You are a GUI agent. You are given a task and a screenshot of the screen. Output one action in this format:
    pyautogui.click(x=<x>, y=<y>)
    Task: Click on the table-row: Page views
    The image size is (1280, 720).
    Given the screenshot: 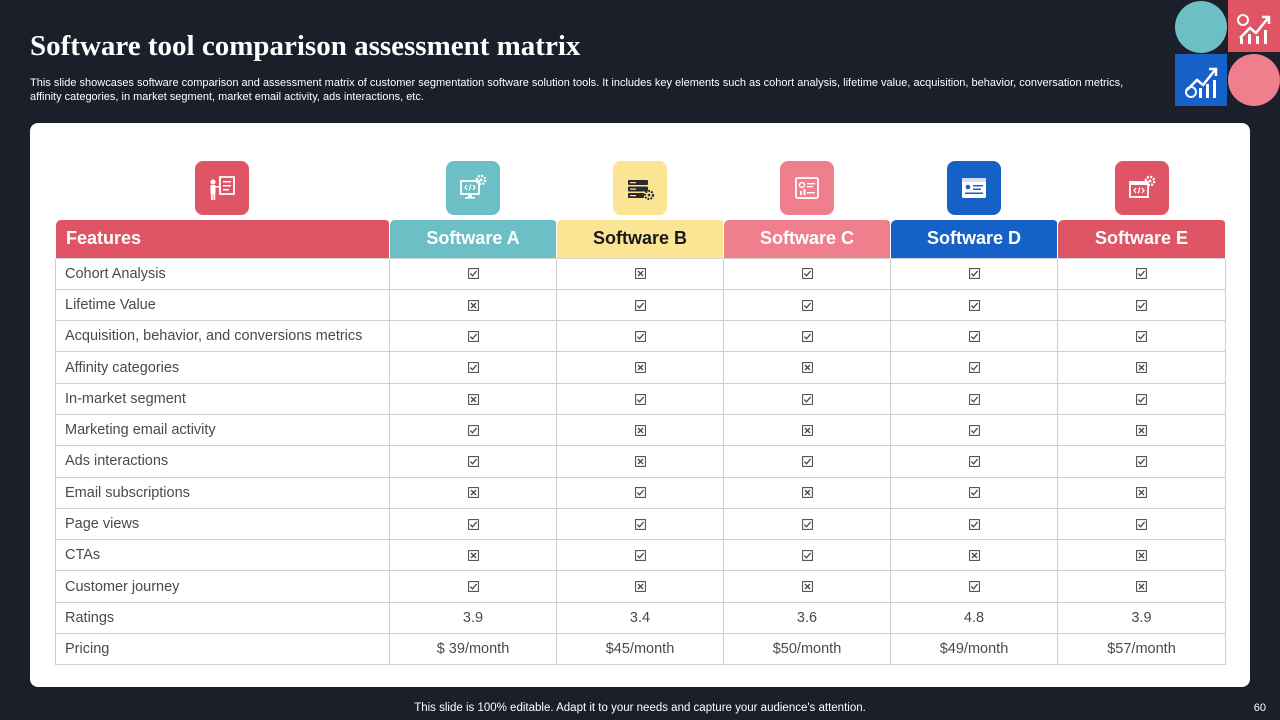 What is the action you would take?
    pyautogui.click(x=640, y=524)
    